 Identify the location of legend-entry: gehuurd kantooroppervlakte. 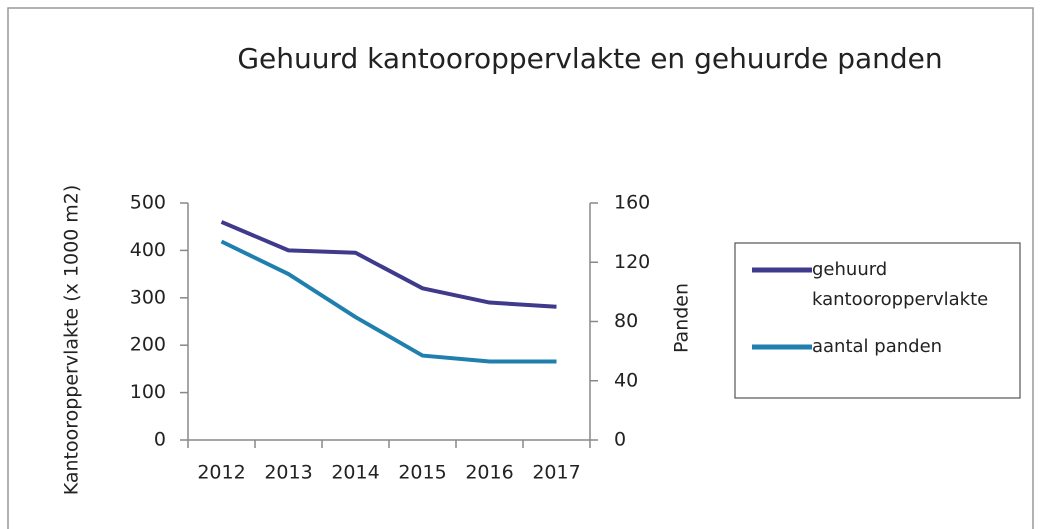
(900, 284).